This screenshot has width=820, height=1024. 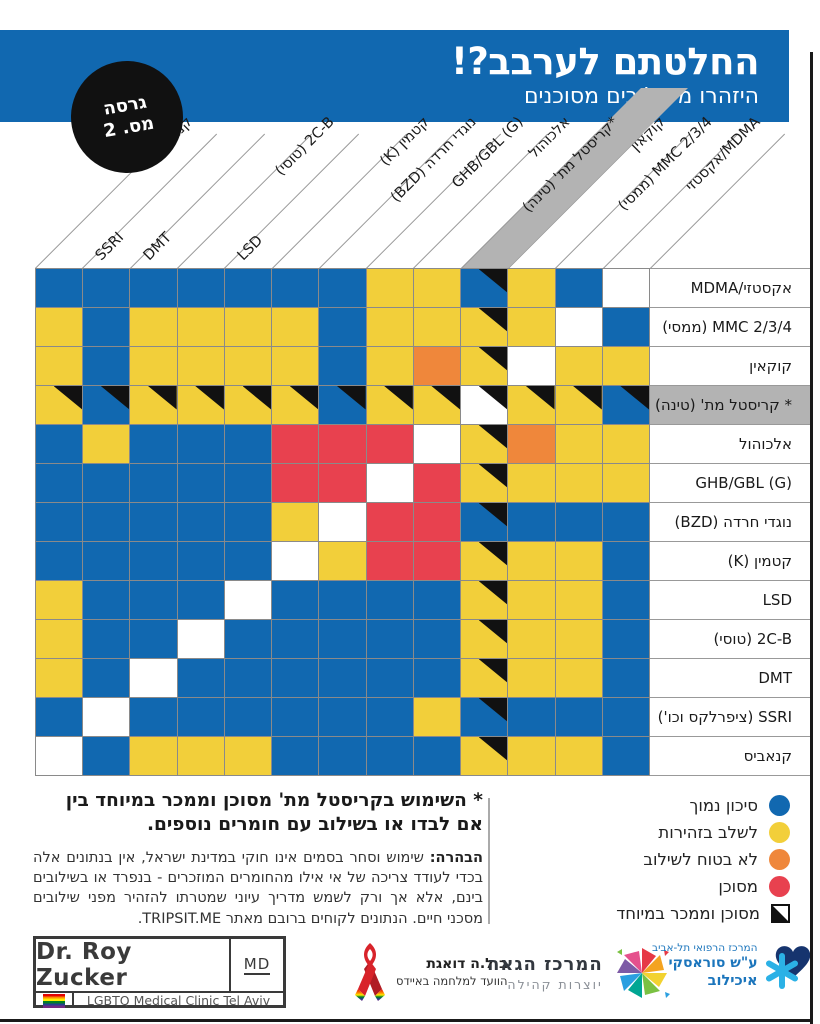 I want to click on row-label: SSRI (ציפרלקס וכו'), so click(x=731, y=717).